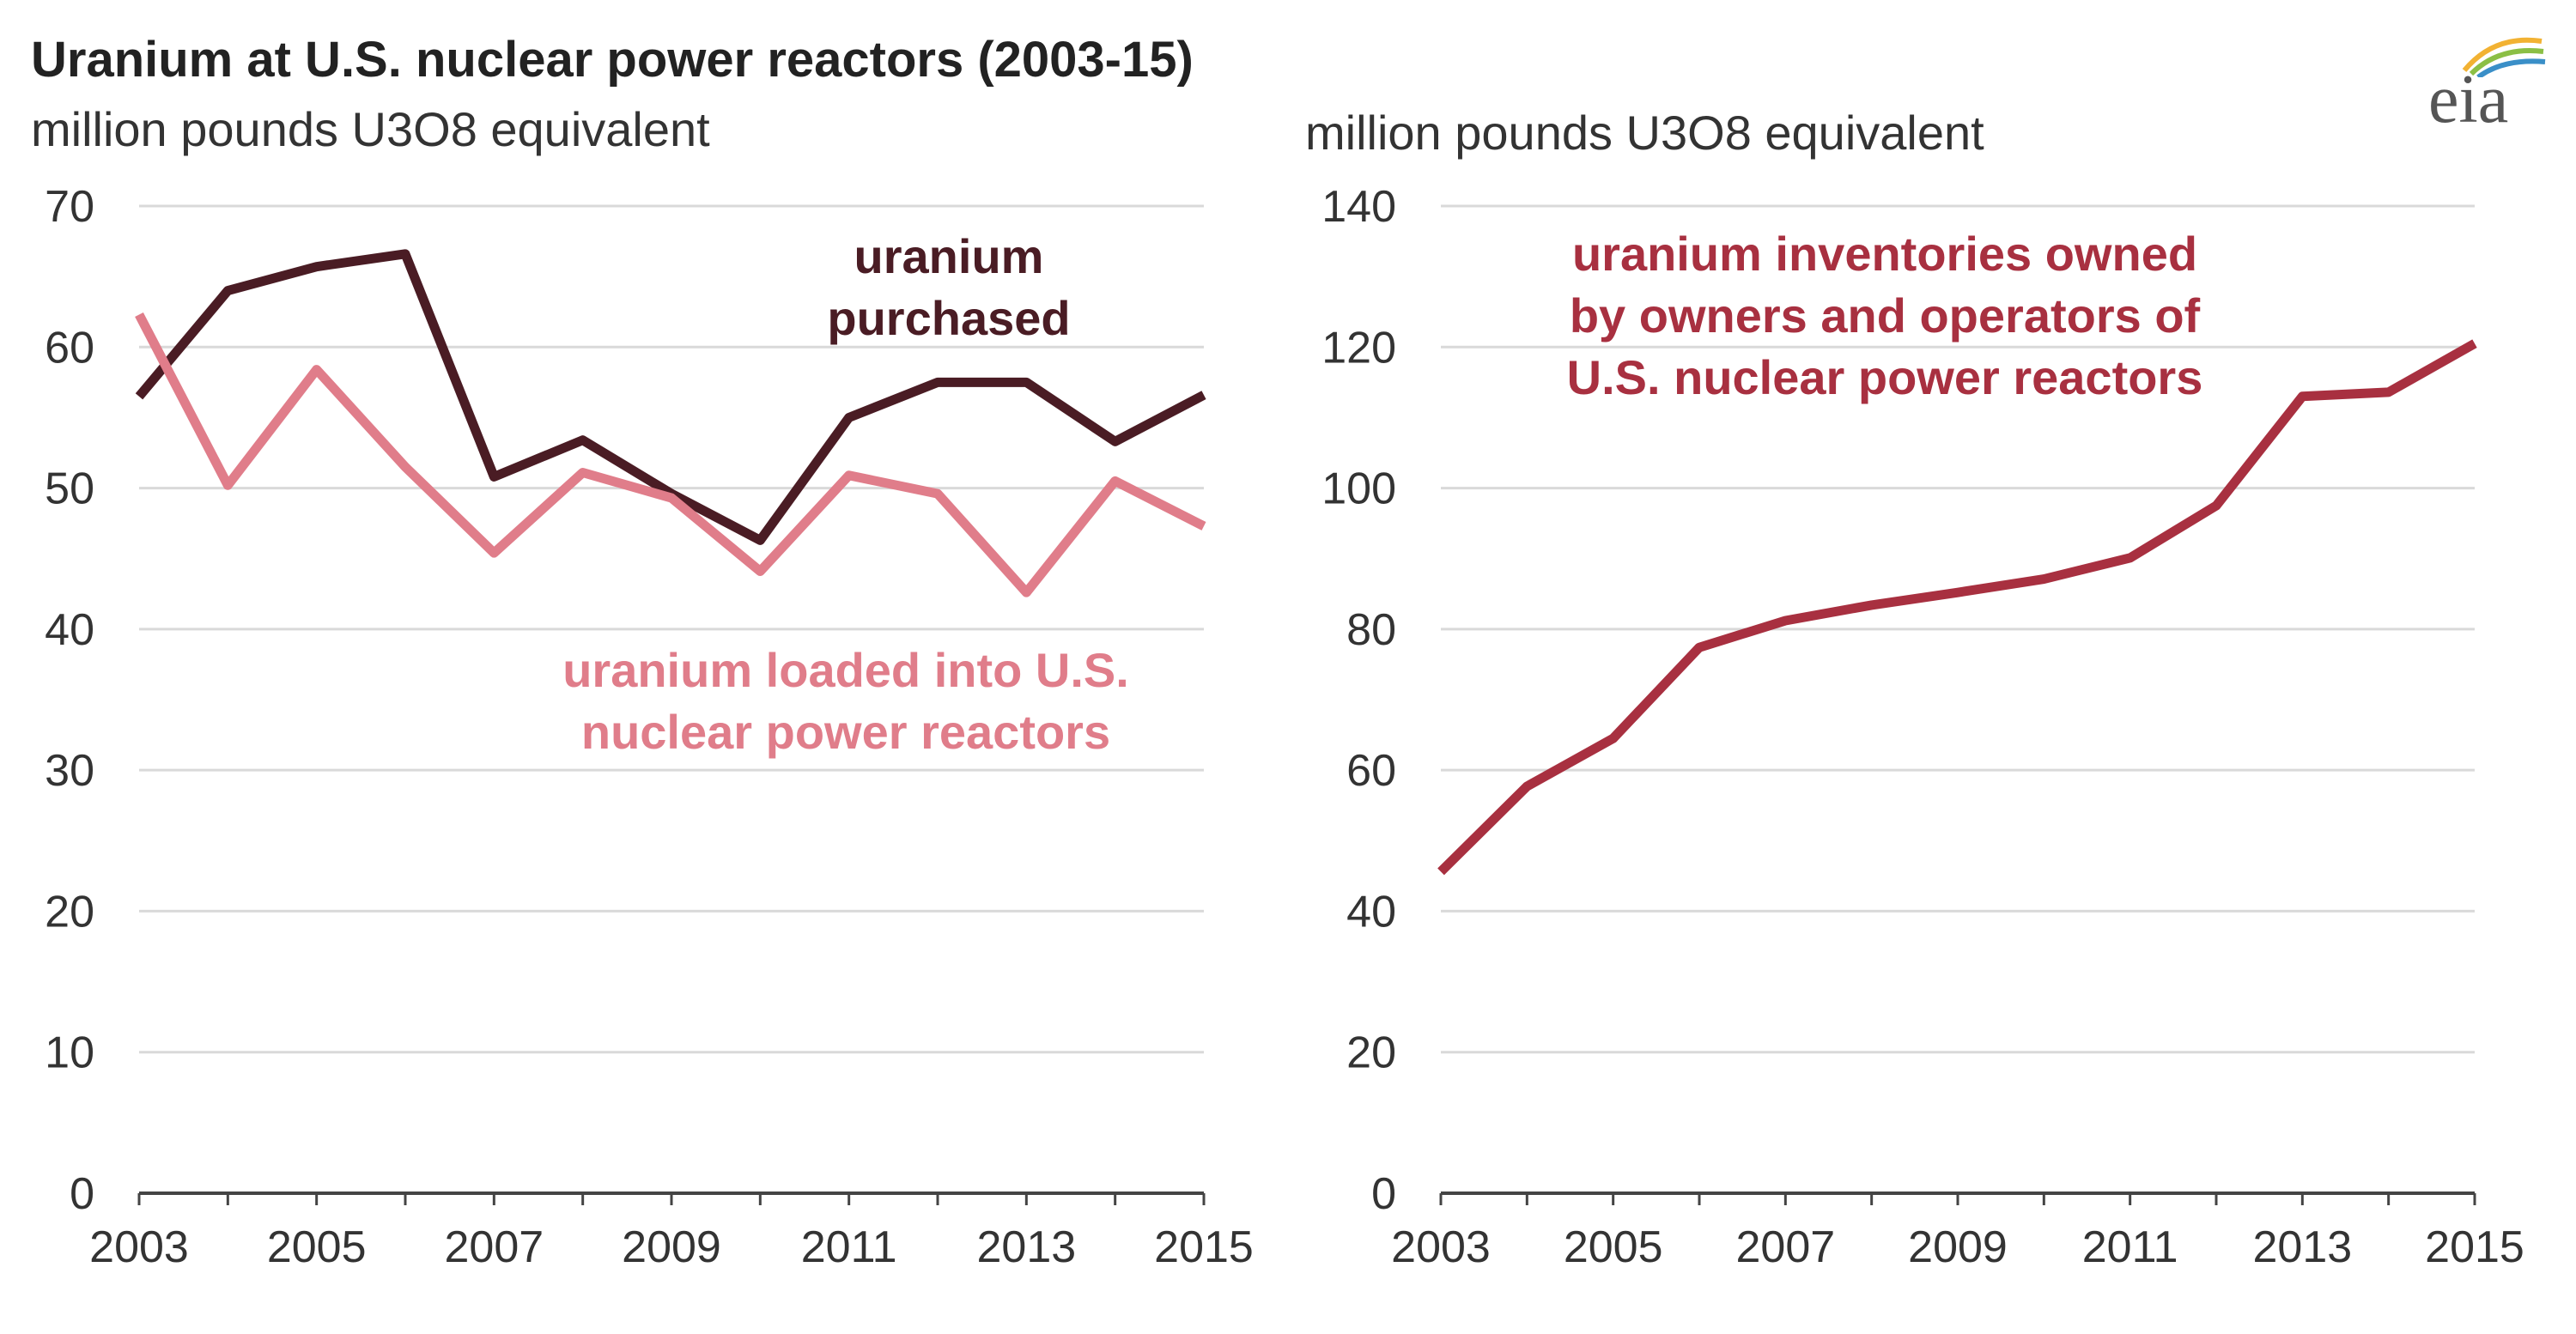 The height and width of the screenshot is (1334, 2576). What do you see at coordinates (1886, 315) in the screenshot?
I see `series-label-inventories: by owners and operators of` at bounding box center [1886, 315].